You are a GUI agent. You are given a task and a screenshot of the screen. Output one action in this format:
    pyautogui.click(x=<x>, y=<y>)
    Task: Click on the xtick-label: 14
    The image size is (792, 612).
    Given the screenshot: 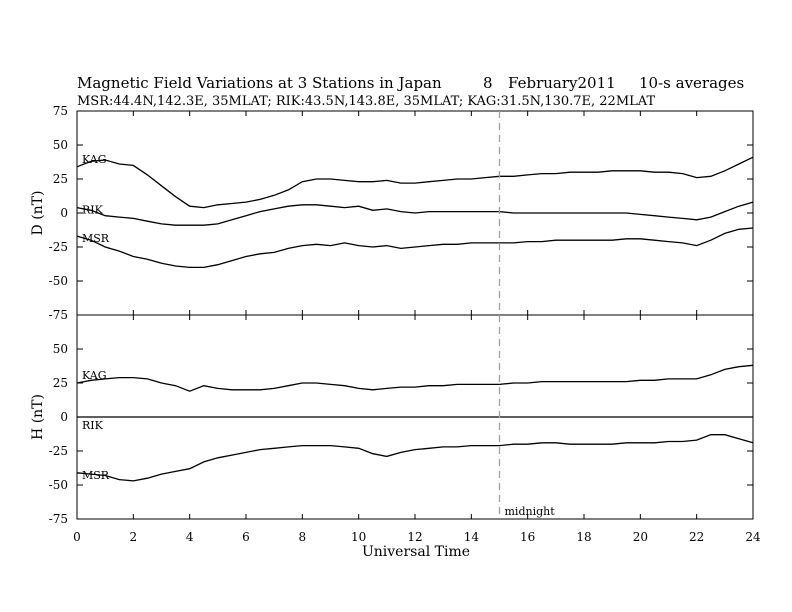 What is the action you would take?
    pyautogui.click(x=472, y=537)
    